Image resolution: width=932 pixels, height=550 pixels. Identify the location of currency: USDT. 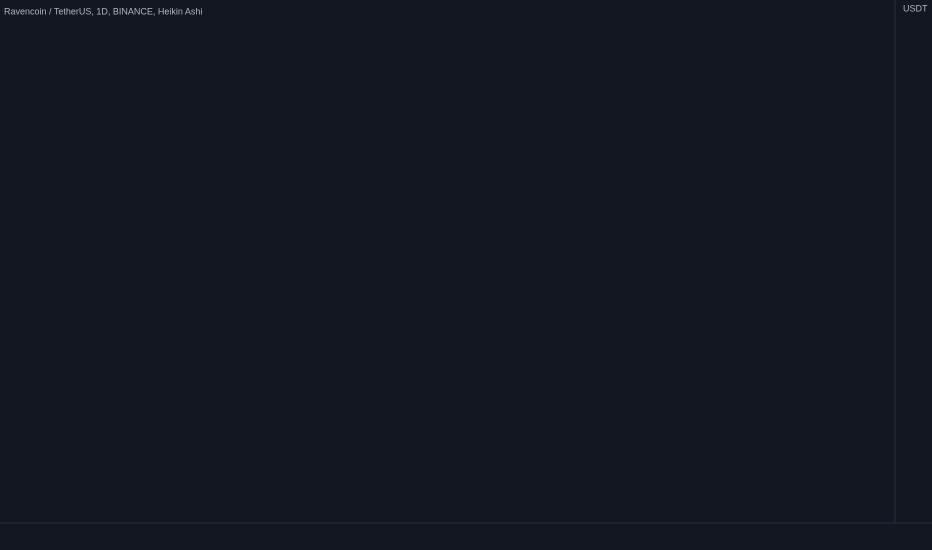
(915, 8).